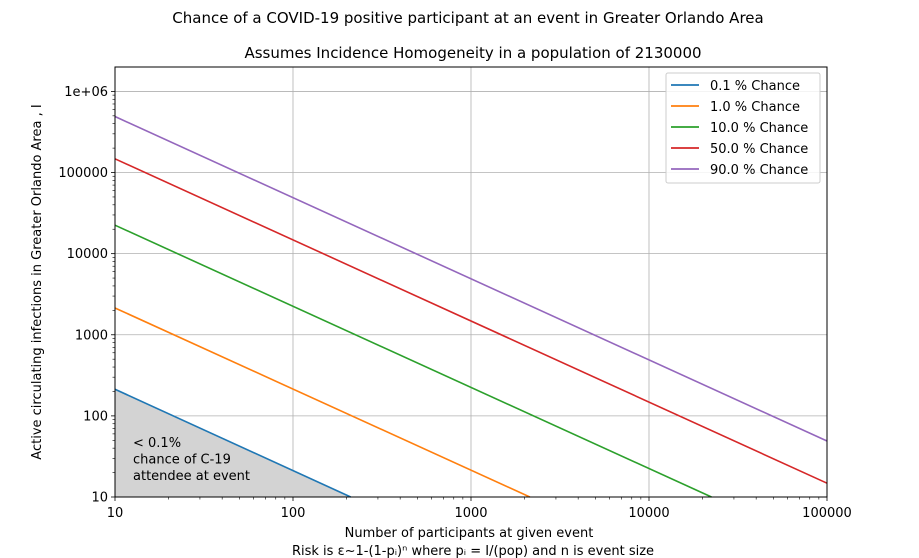  I want to click on y-tick-label: 10000, so click(87, 254).